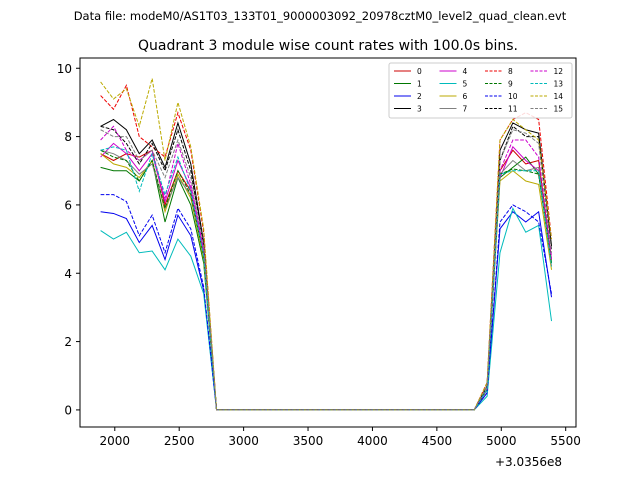  Describe the element at coordinates (340, 437) in the screenshot. I see `x-axis-ticks: 2000 2500 3000 3500 4000 4500 5000 5500` at that location.